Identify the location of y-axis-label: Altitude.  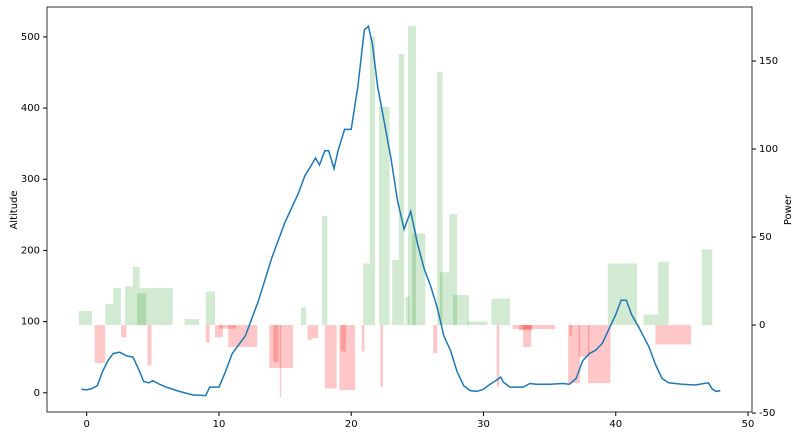
(14, 209).